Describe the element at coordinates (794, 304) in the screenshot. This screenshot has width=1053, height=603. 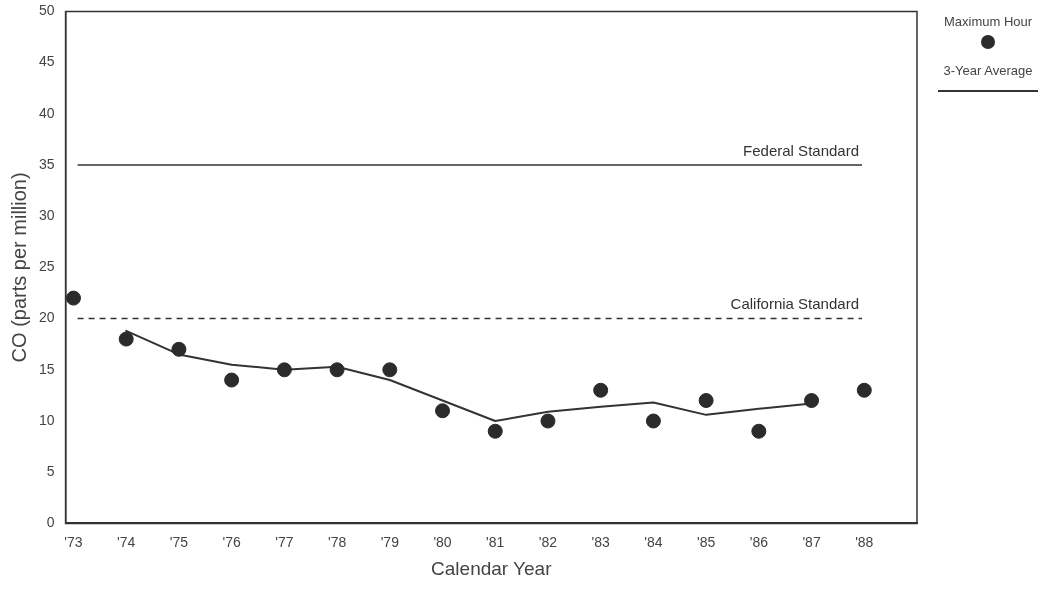
I see `ref-line-label: California Standard` at that location.